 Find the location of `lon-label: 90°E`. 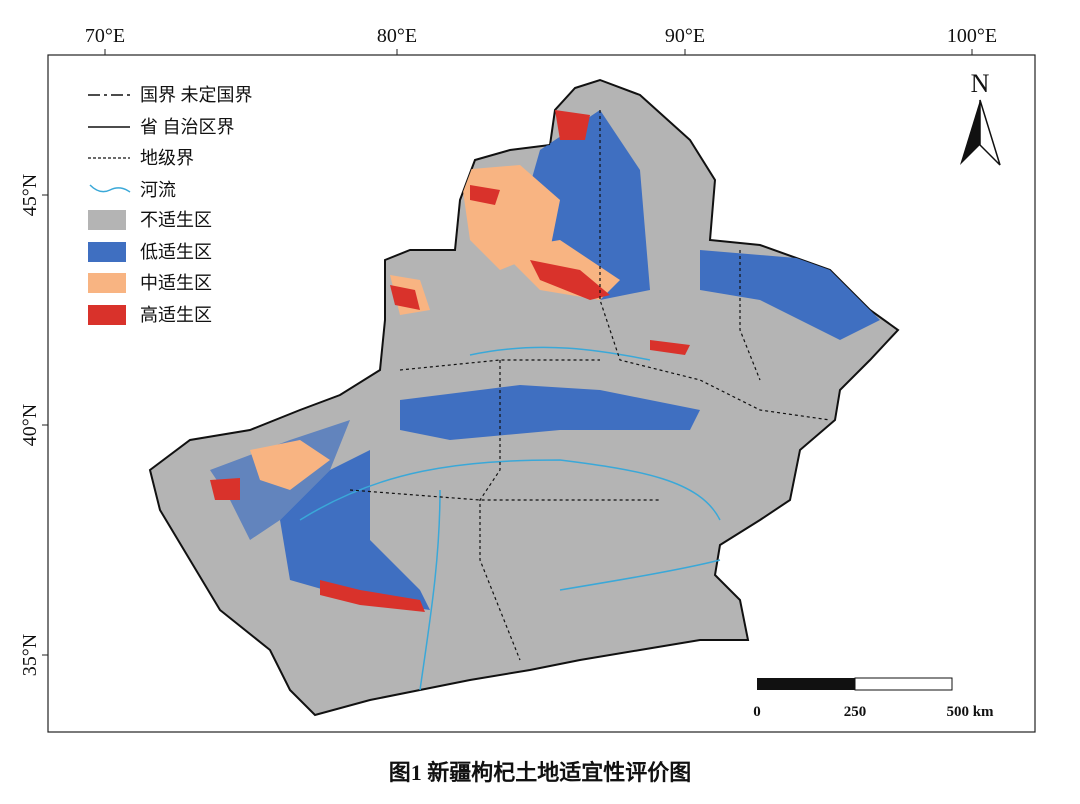

lon-label: 90°E is located at coordinates (685, 36).